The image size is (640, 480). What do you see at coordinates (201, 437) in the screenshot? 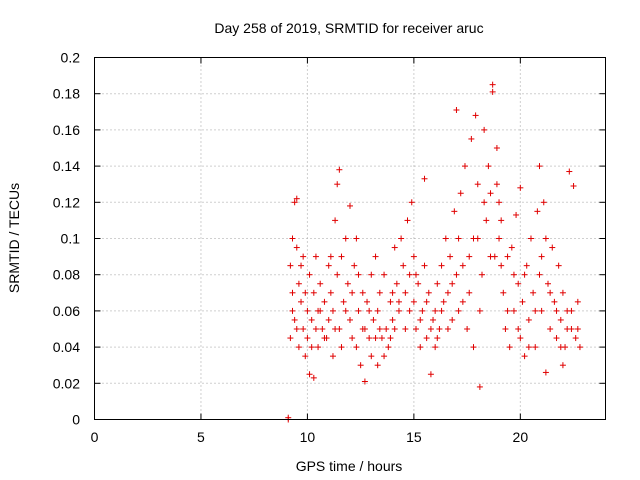
I see `x-tick-label: 5` at bounding box center [201, 437].